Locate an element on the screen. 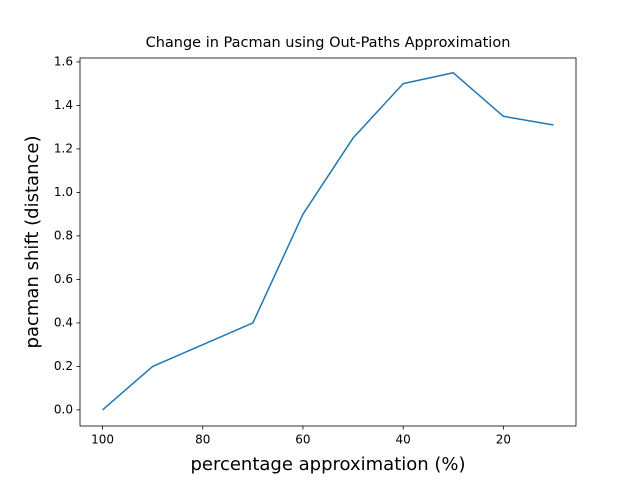 The image size is (640, 480). x-tick-label: 40 is located at coordinates (403, 440).